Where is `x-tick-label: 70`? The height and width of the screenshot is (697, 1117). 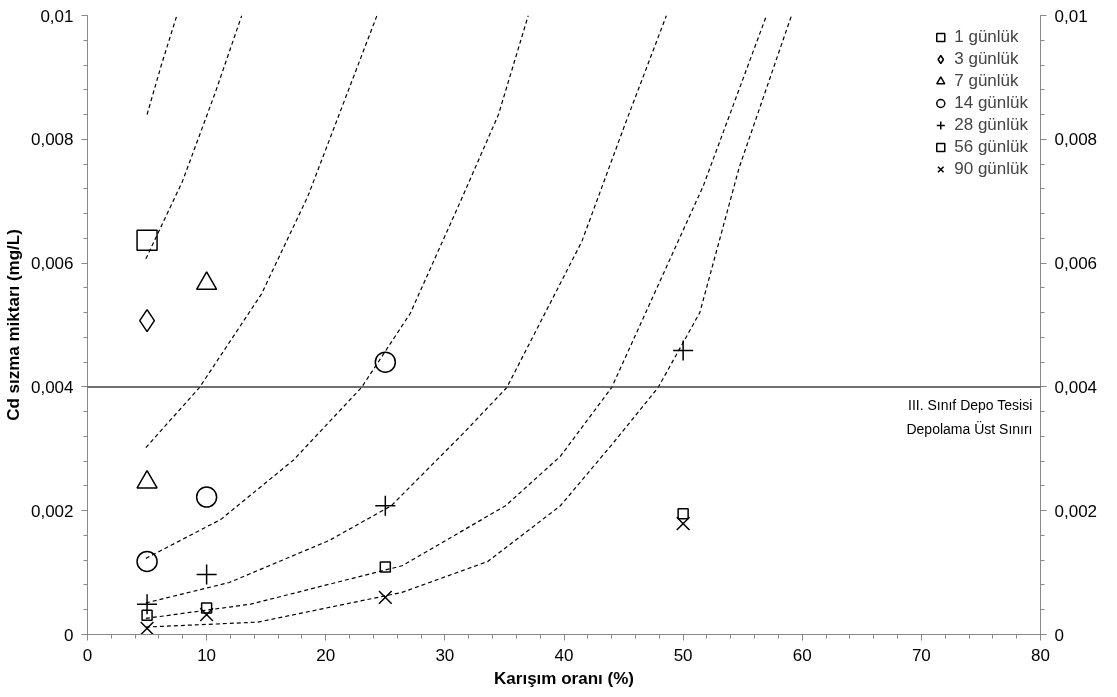
x-tick-label: 70 is located at coordinates (921, 655).